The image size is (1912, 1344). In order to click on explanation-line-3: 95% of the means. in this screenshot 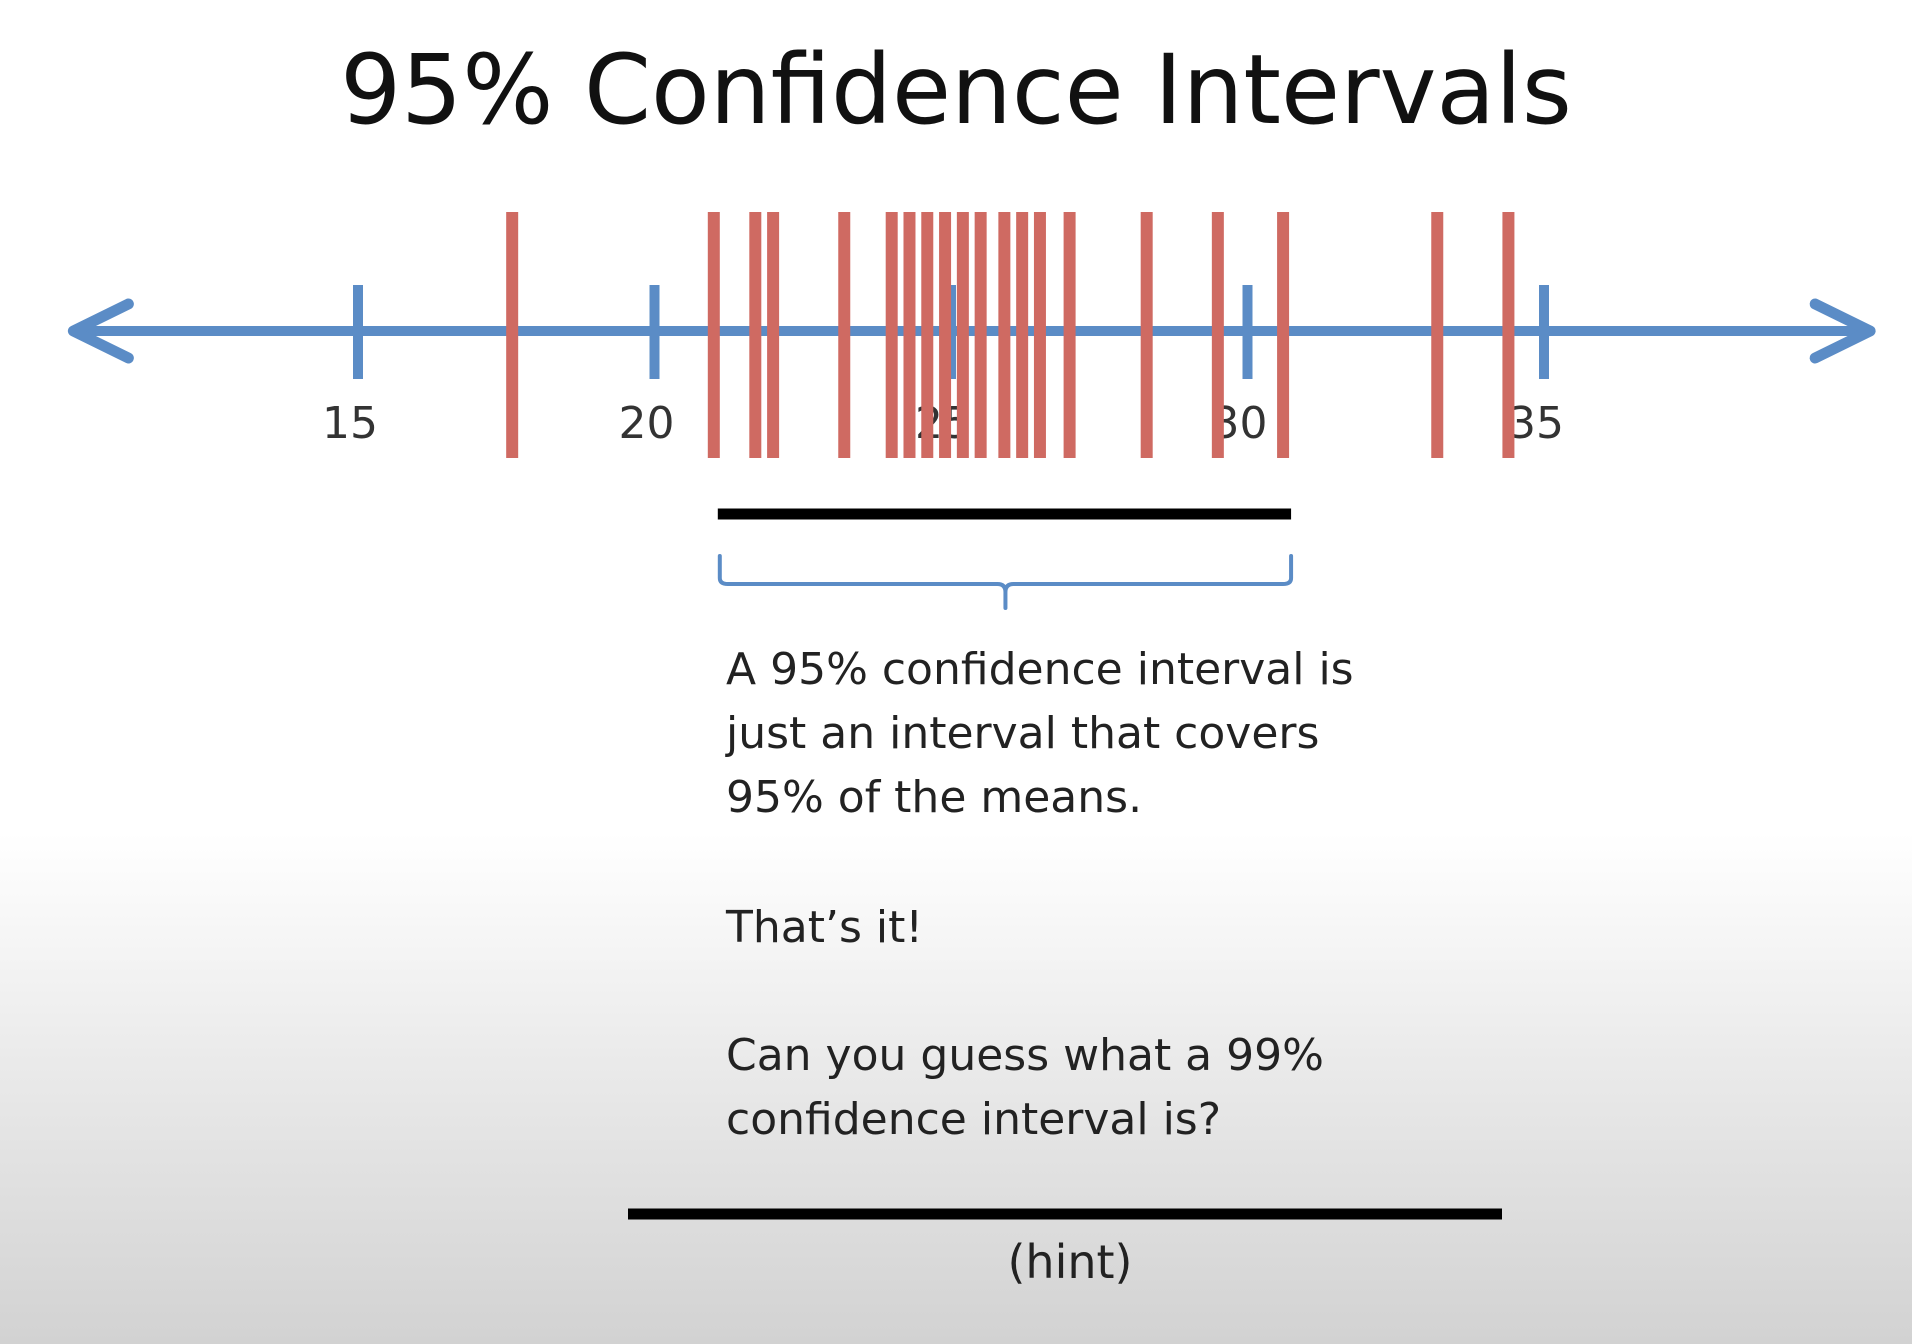, I will do `click(934, 797)`.